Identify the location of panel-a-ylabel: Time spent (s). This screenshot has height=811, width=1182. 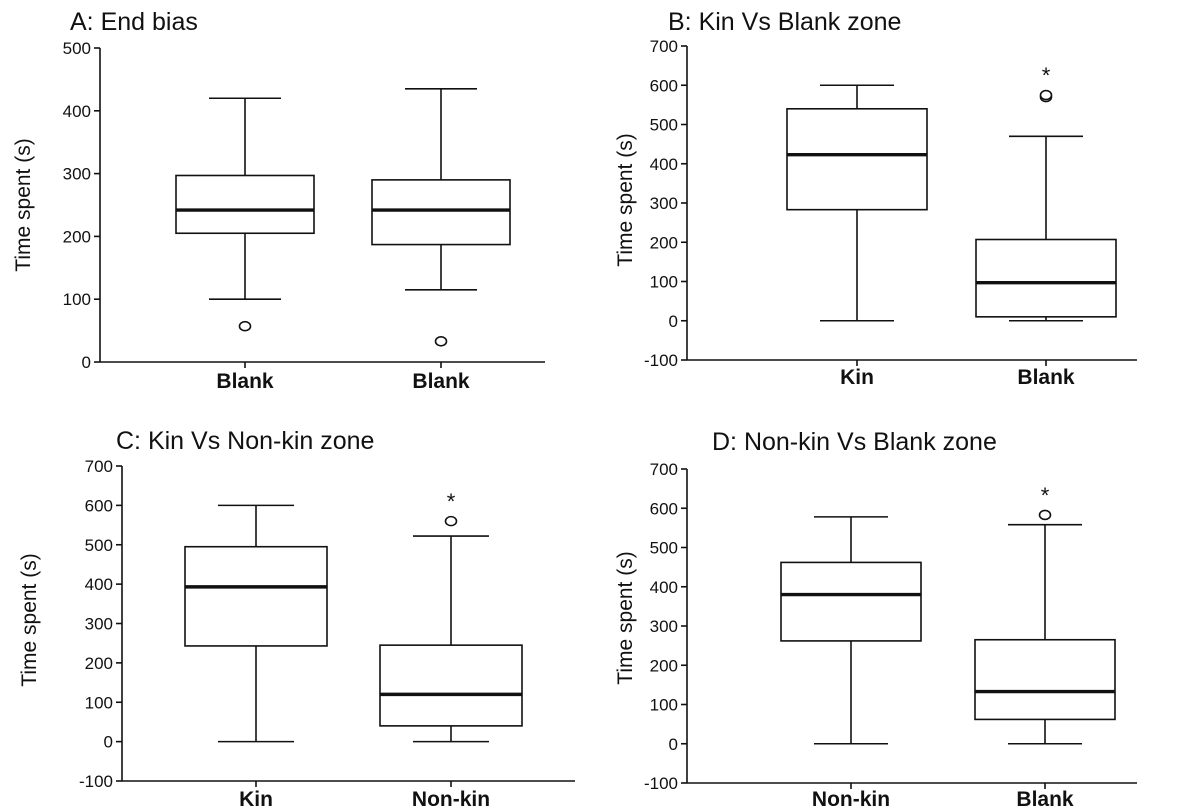
(23, 204).